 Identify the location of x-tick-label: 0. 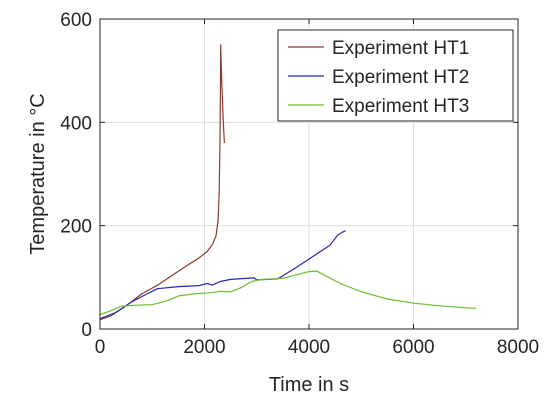
(100, 347).